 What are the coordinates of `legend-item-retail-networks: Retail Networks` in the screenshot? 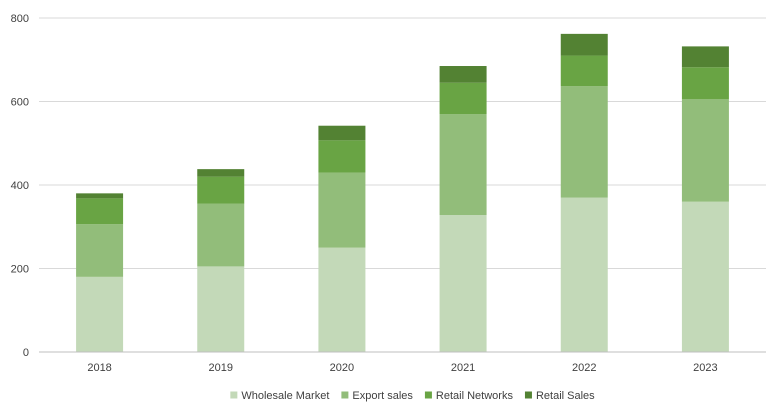 It's located at (469, 396).